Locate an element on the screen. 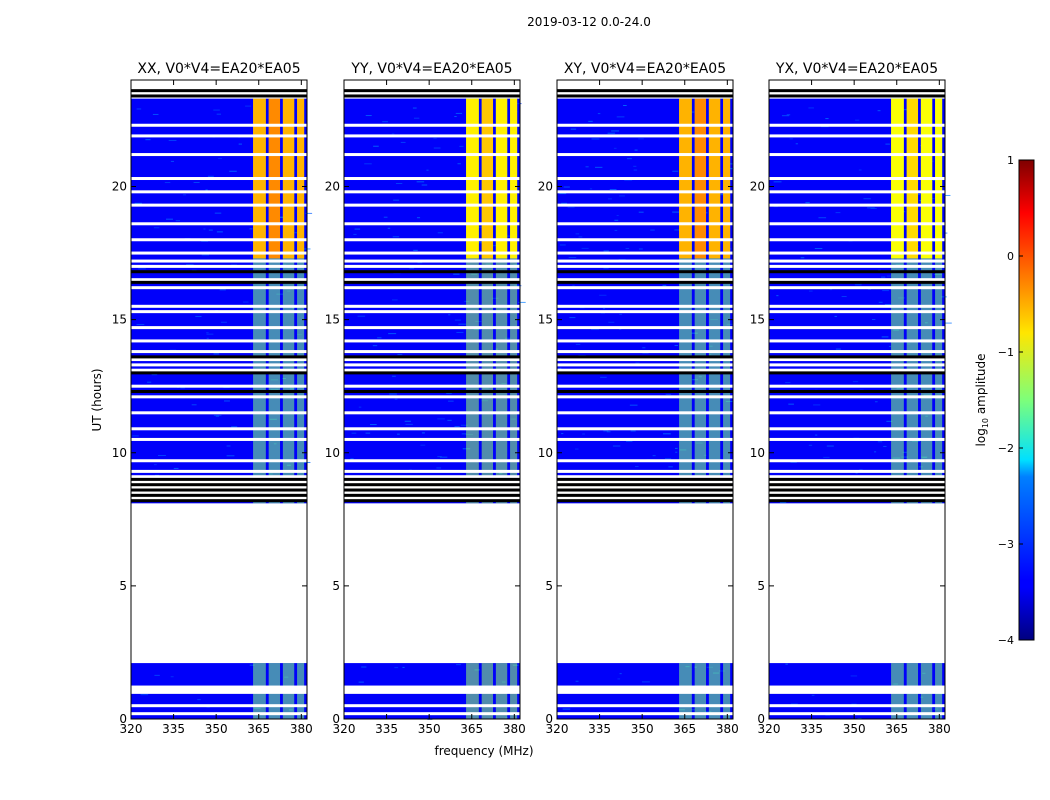  colorbar-label-log: log is located at coordinates (981, 437).